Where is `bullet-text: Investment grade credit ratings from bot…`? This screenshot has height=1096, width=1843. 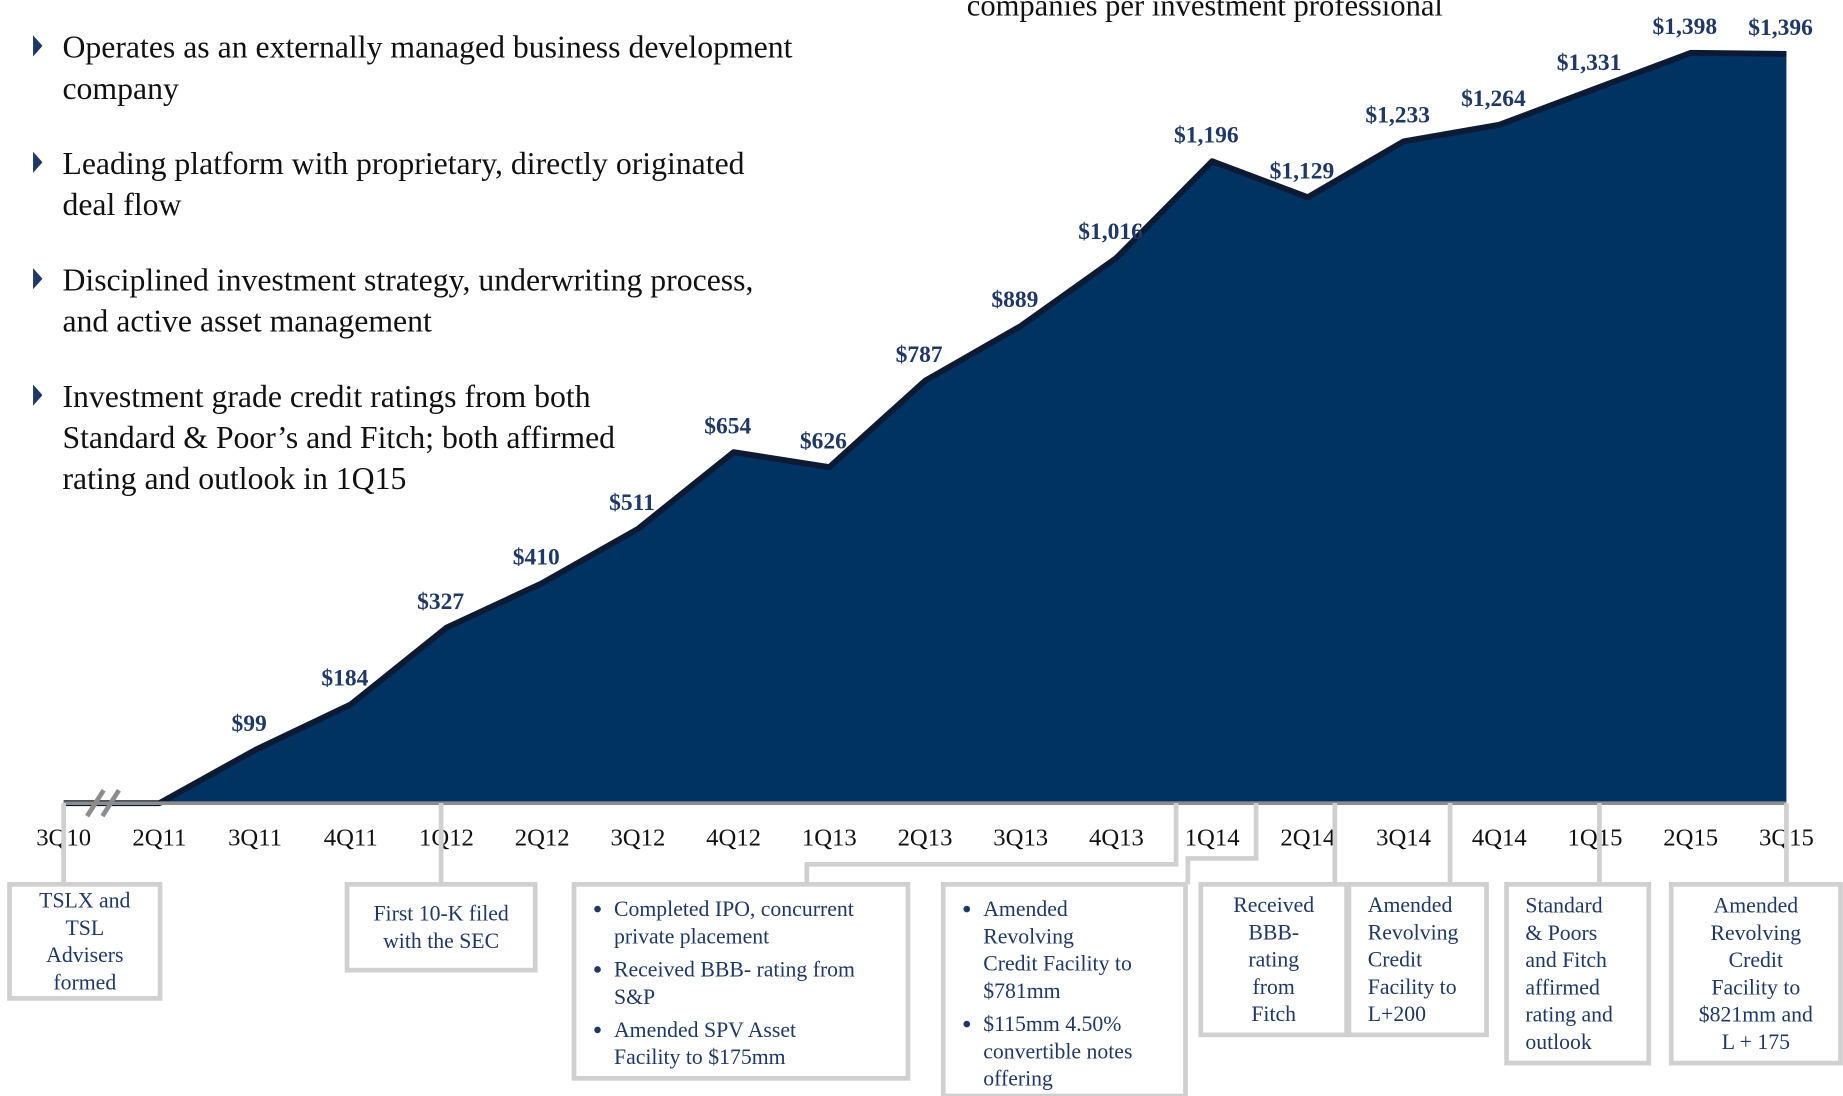
bullet-text: Investment grade credit ratings from bot… is located at coordinates (326, 396).